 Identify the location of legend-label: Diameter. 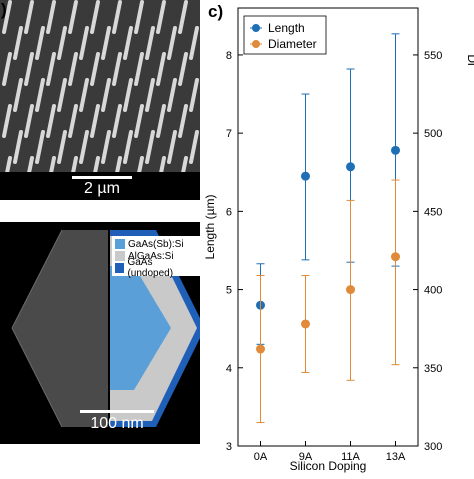
(292, 44).